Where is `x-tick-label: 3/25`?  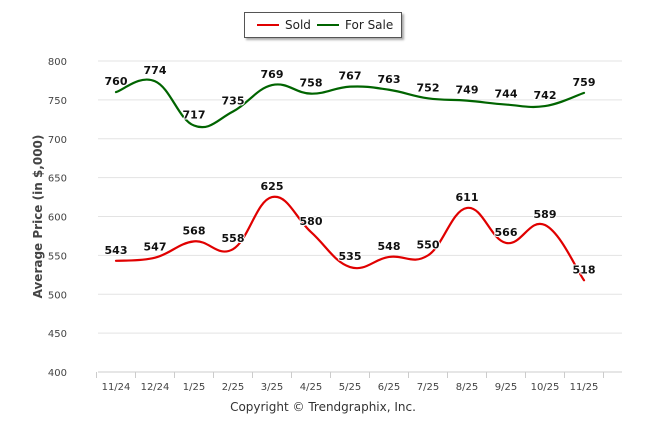 x-tick-label: 3/25 is located at coordinates (272, 387).